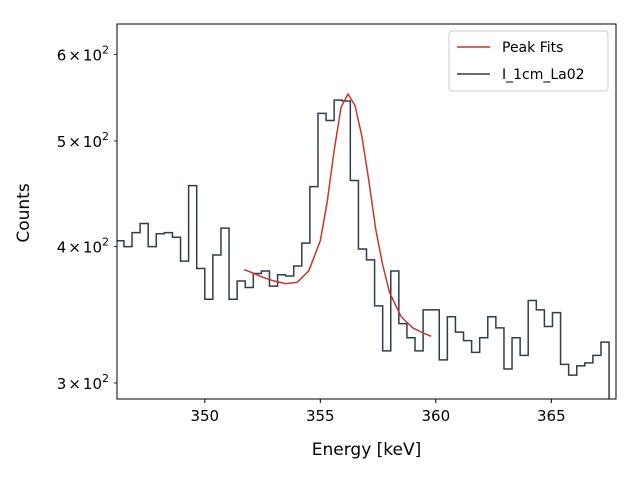 The height and width of the screenshot is (480, 640). What do you see at coordinates (551, 416) in the screenshot?
I see `x-tick-label: 365` at bounding box center [551, 416].